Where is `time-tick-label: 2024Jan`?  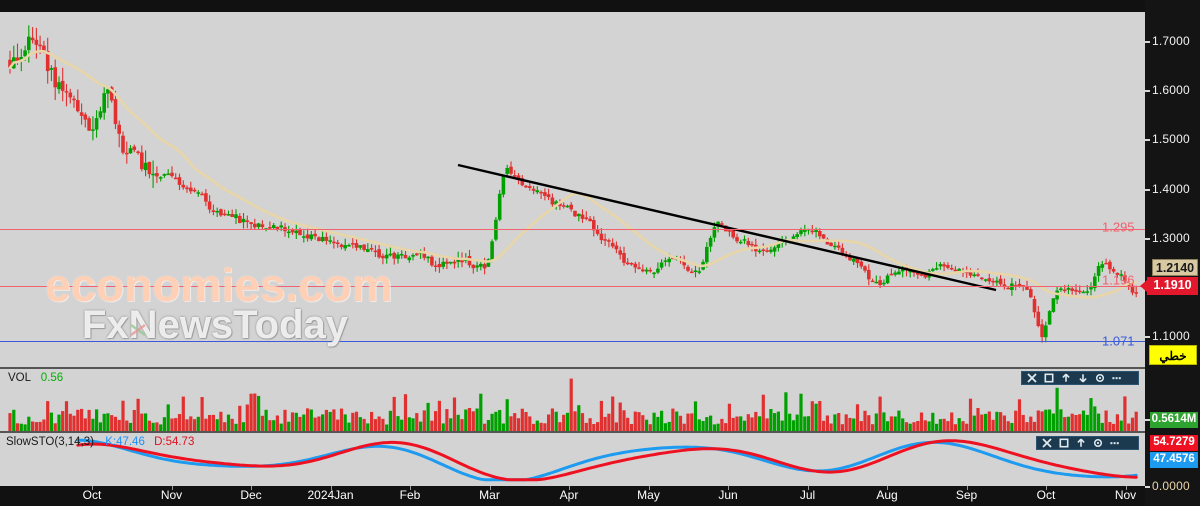
time-tick-label: 2024Jan is located at coordinates (330, 495).